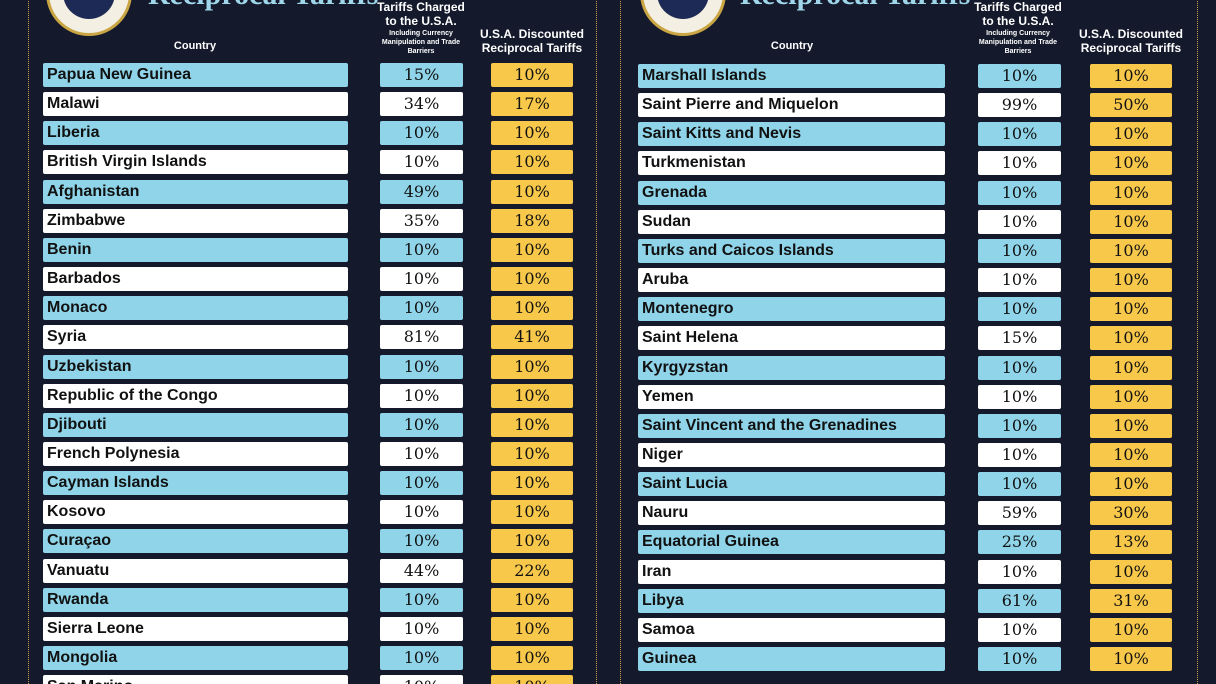 The width and height of the screenshot is (1216, 684). I want to click on charged-tariff-cell: 81%, so click(421, 337).